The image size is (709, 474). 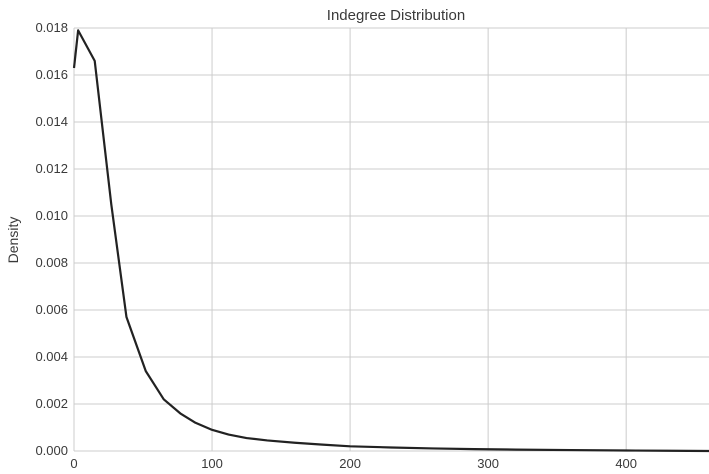 What do you see at coordinates (51, 27) in the screenshot?
I see `y-tick-label: 0.018` at bounding box center [51, 27].